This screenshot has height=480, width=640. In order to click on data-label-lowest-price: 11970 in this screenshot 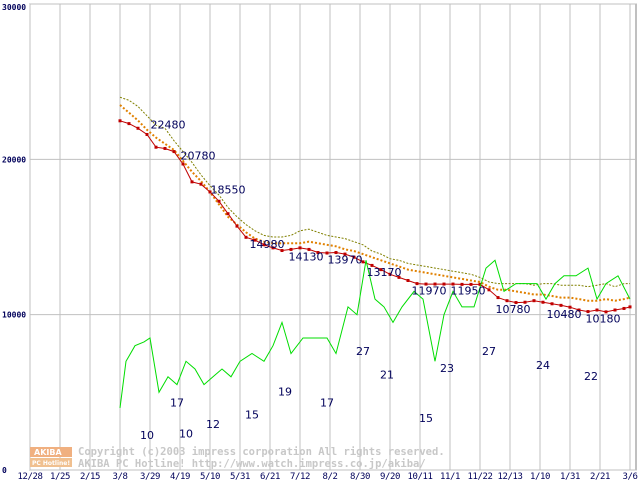, I will do `click(429, 290)`.